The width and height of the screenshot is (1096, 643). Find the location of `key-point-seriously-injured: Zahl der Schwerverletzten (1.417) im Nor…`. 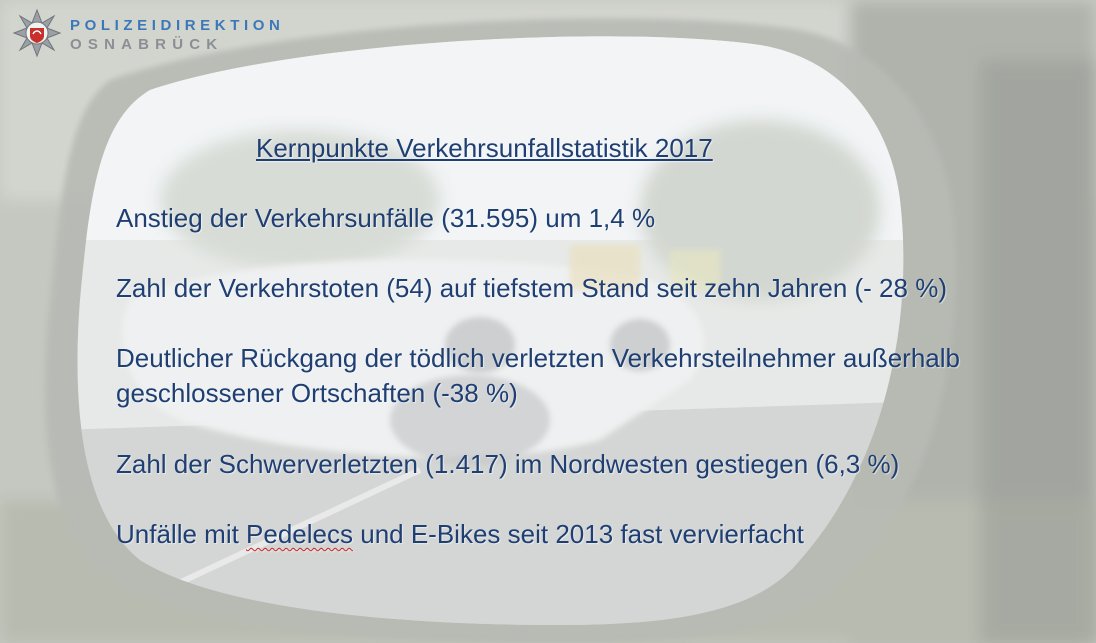

key-point-seriously-injured: Zahl der Schwerverletzten (1.417) im Nor… is located at coordinates (508, 464).